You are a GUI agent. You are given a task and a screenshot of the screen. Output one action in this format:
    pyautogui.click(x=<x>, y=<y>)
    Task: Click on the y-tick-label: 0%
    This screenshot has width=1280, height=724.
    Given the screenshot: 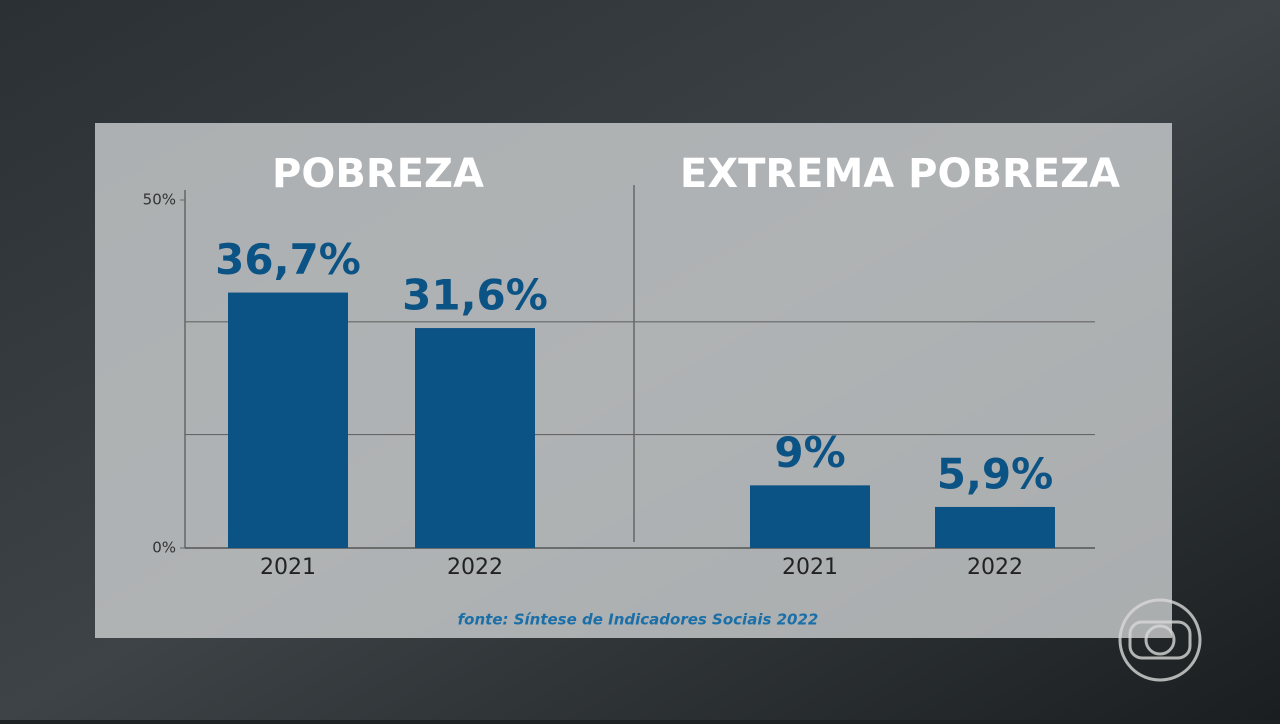 What is the action you would take?
    pyautogui.click(x=164, y=548)
    